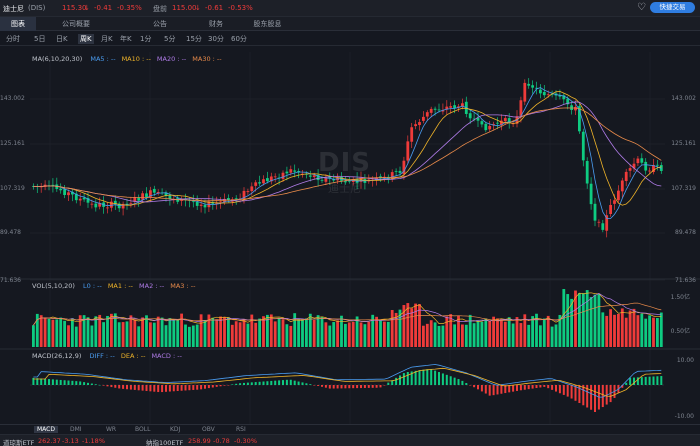 The width and height of the screenshot is (700, 446). I want to click on watermark-code: DIS, so click(344, 163).